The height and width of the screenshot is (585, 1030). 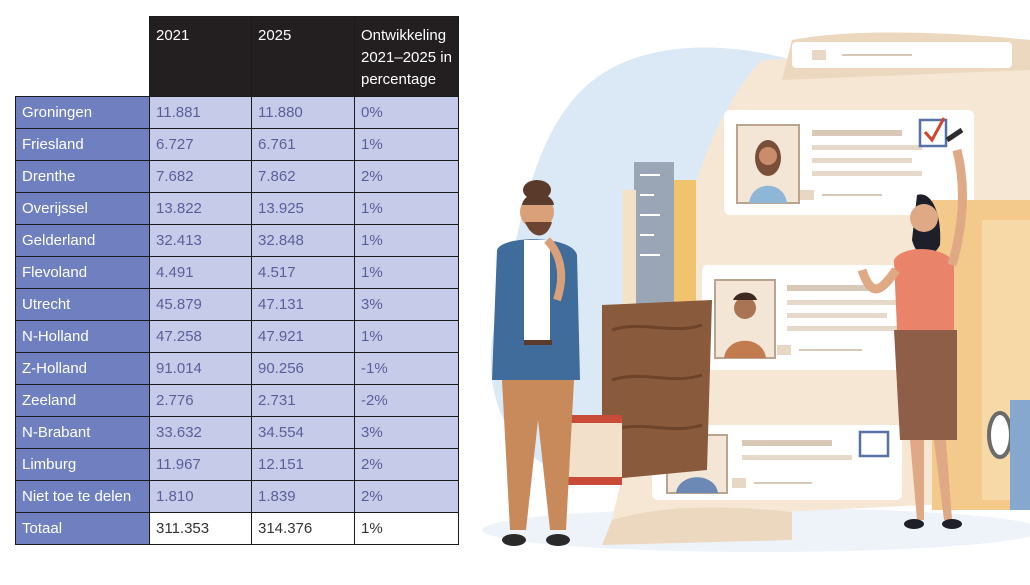 What do you see at coordinates (200, 112) in the screenshot?
I see `value-2021-cell: 11.881` at bounding box center [200, 112].